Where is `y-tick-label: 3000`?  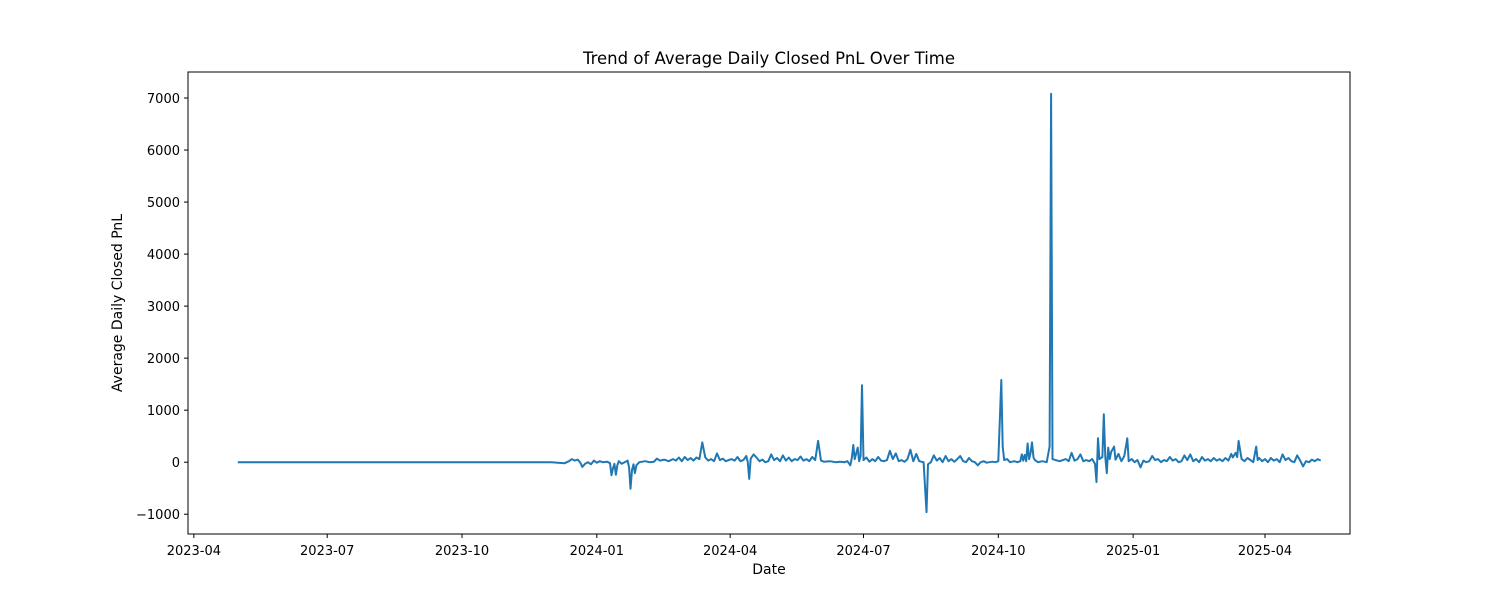 y-tick-label: 3000 is located at coordinates (163, 307).